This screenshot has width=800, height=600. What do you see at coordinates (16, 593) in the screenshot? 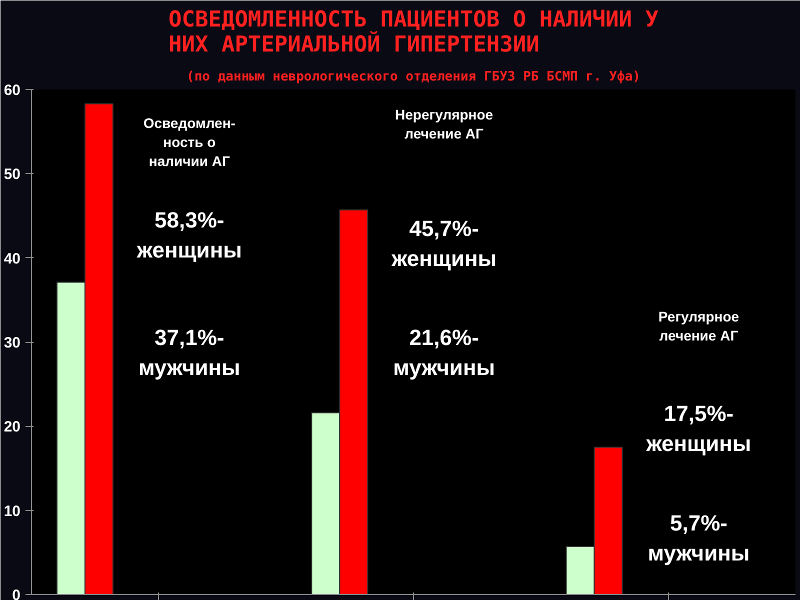
I see `y-tick-label: 0` at bounding box center [16, 593].